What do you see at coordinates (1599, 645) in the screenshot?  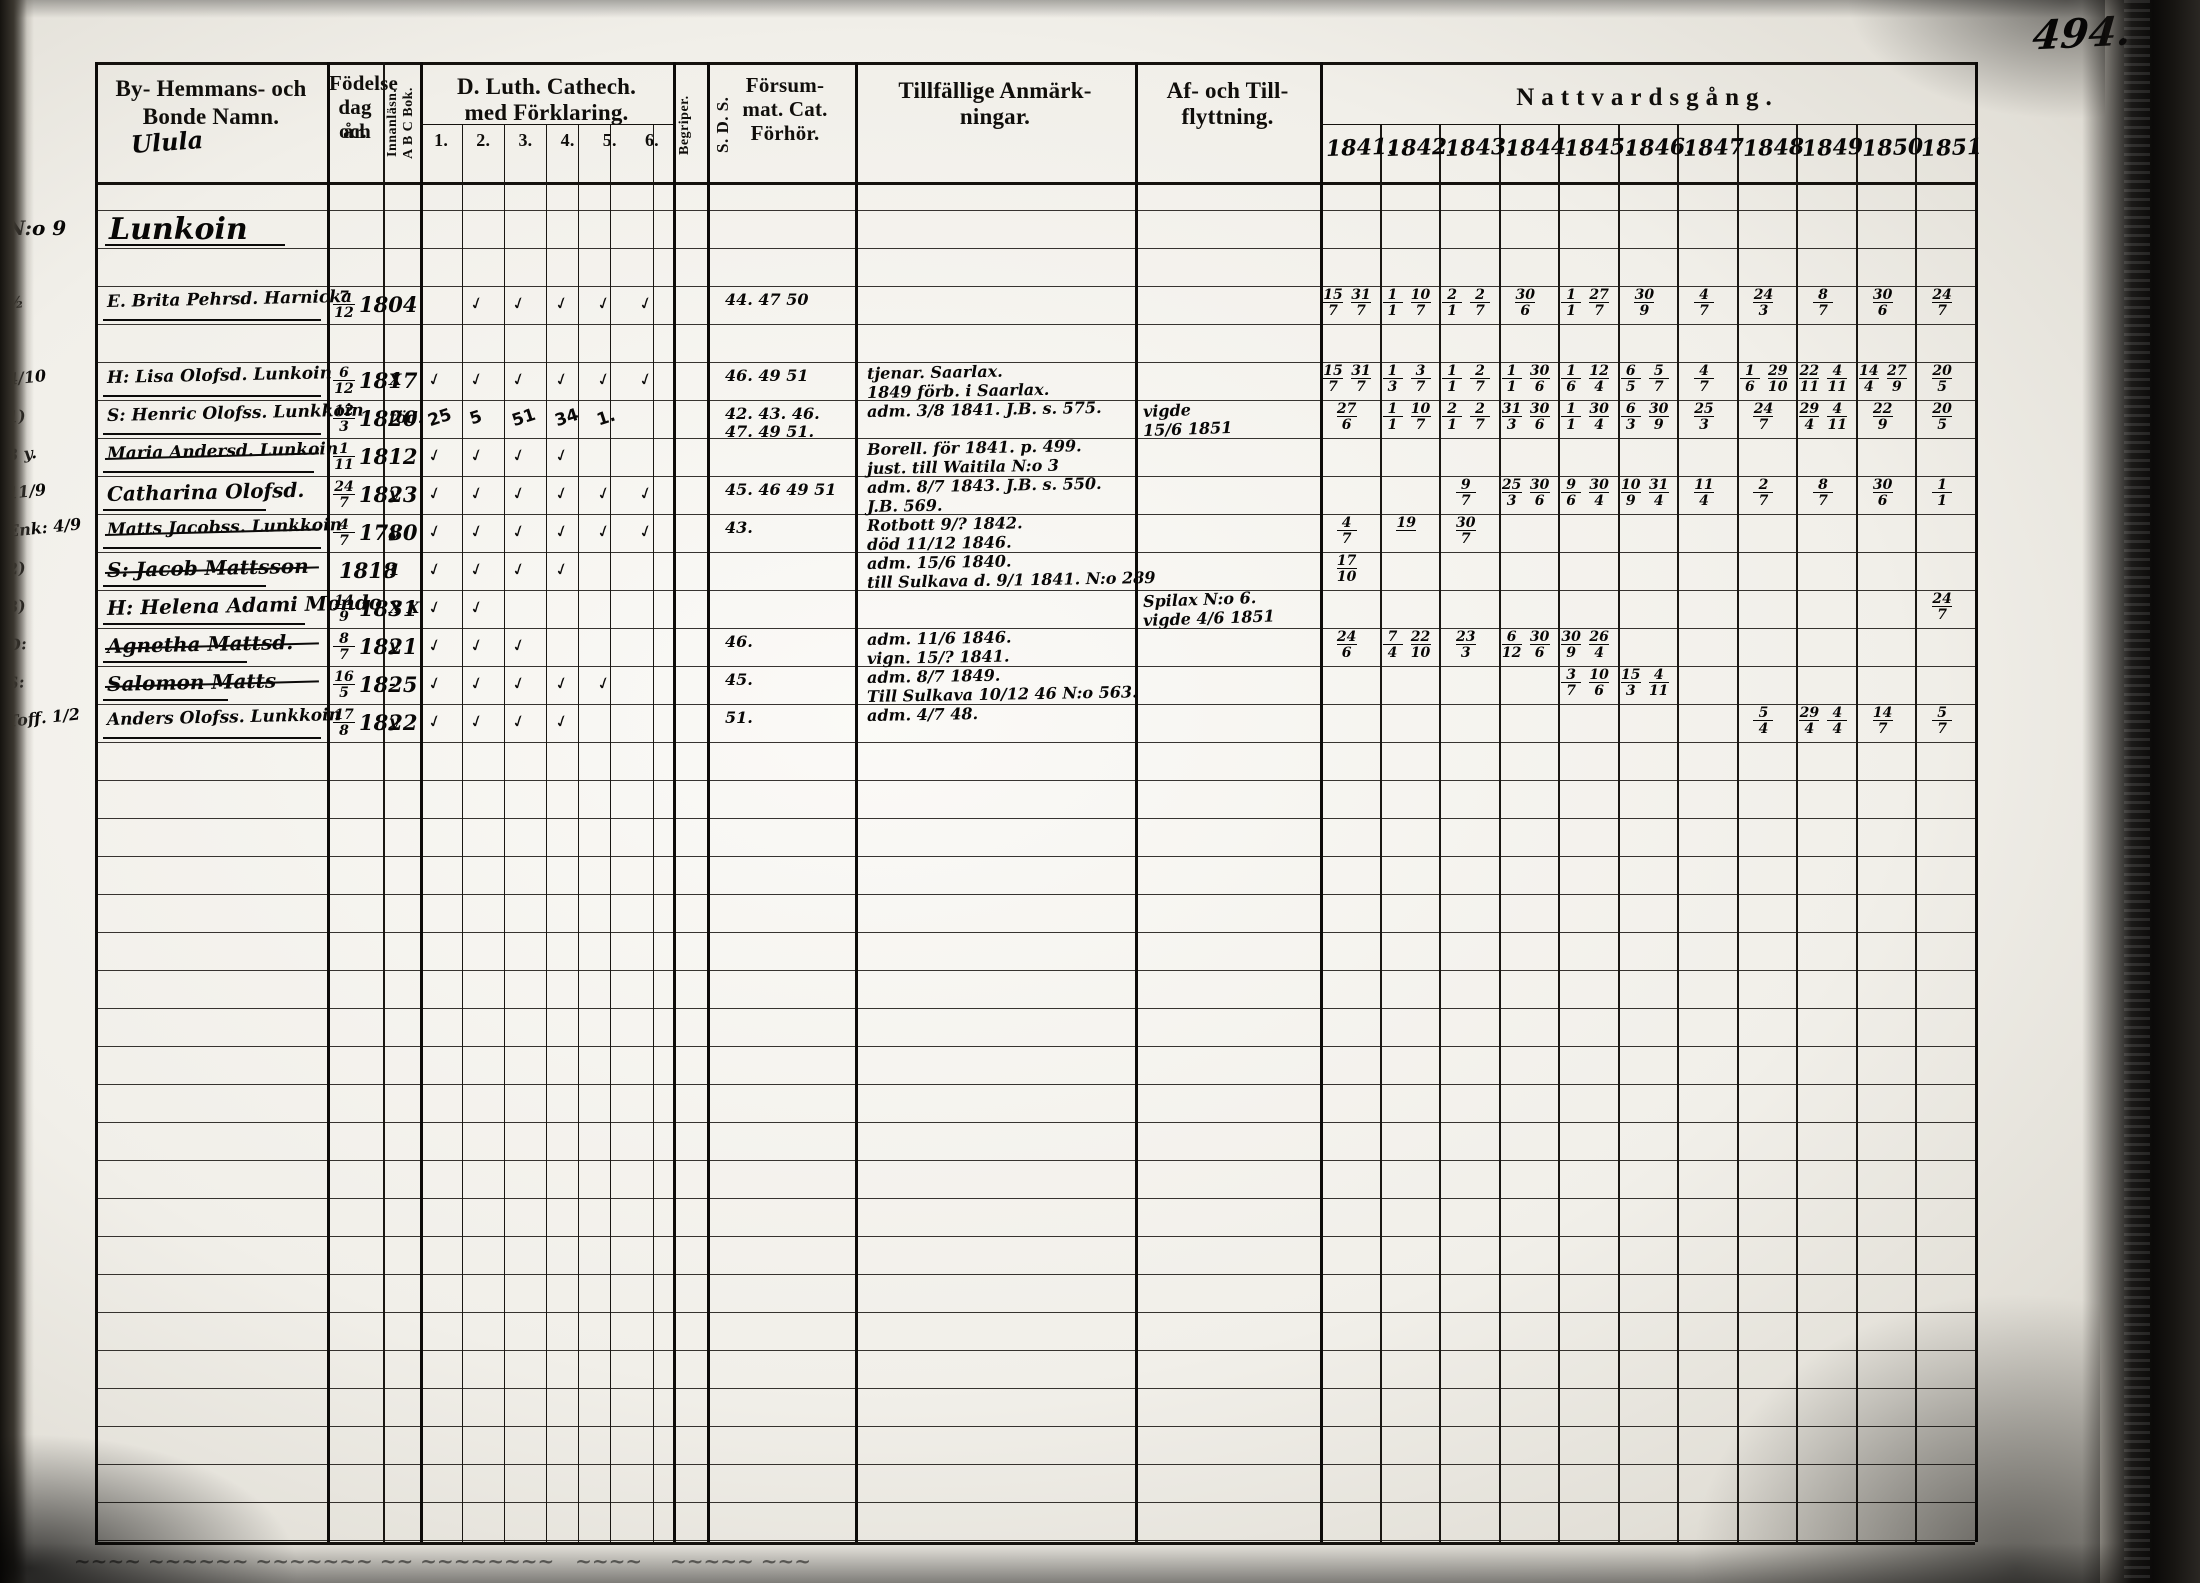 I see `communion-date-second: 26 4` at bounding box center [1599, 645].